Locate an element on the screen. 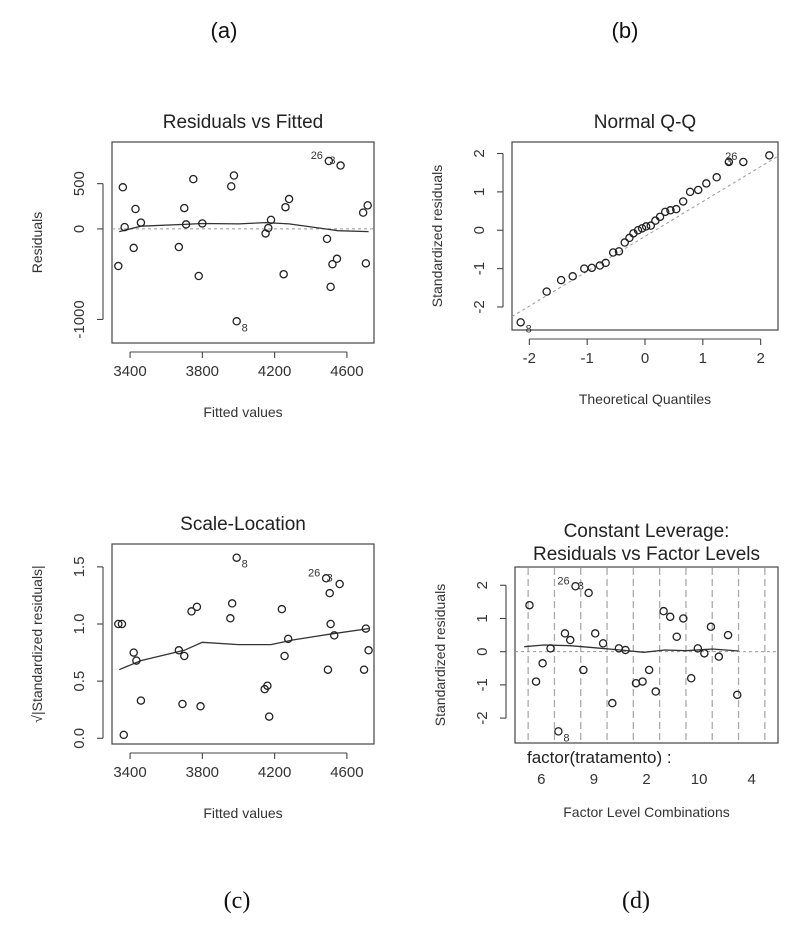 This screenshot has width=792, height=928. y-tick-label: 0 is located at coordinates (79, 229).